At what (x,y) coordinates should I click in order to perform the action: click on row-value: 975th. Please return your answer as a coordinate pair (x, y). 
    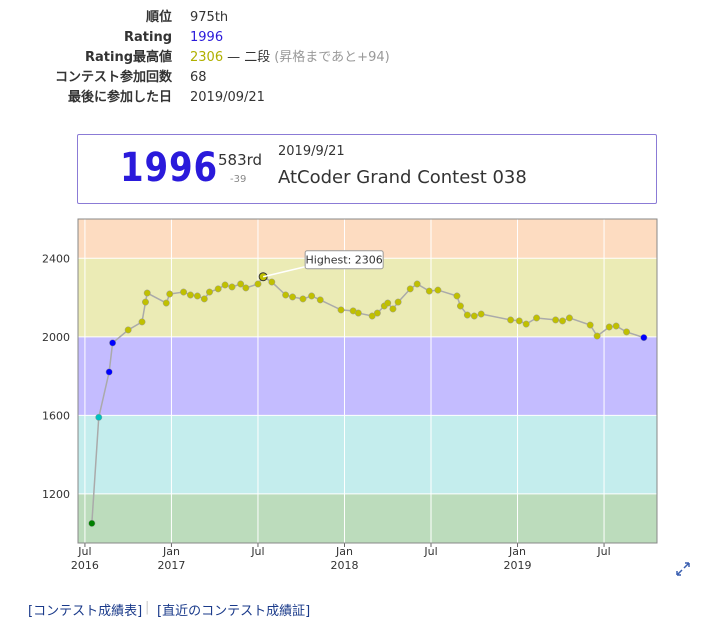
    Looking at the image, I should click on (209, 18).